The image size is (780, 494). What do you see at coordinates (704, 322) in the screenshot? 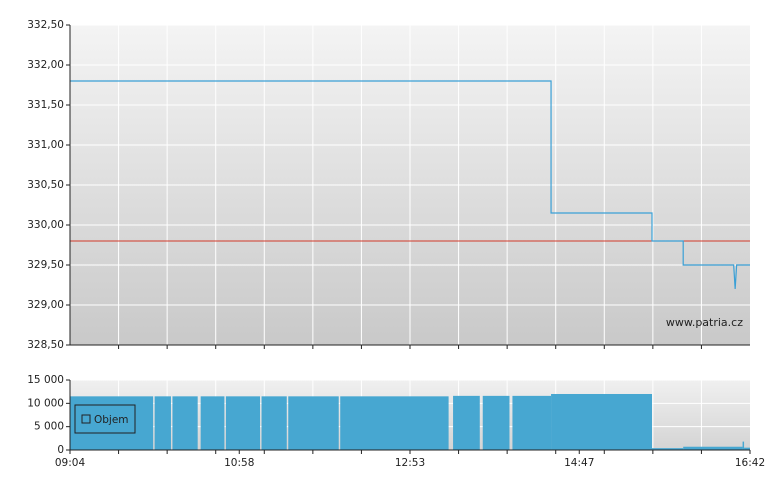
I see `watermark: www.patria.cz` at bounding box center [704, 322].